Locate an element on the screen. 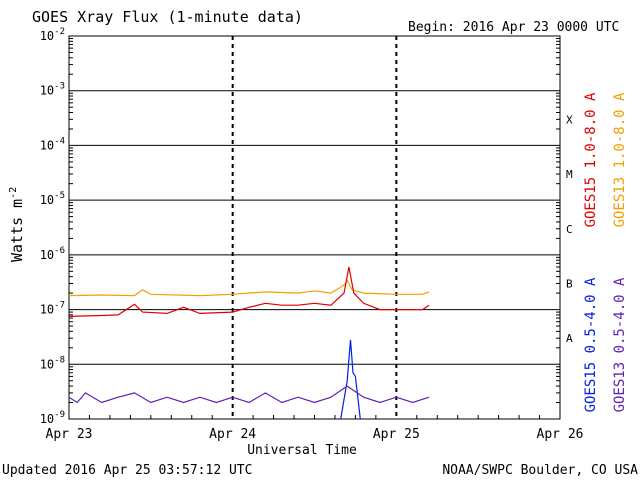 The height and width of the screenshot is (480, 640). y-axis-label: Watts m-2 is located at coordinates (17, 224).